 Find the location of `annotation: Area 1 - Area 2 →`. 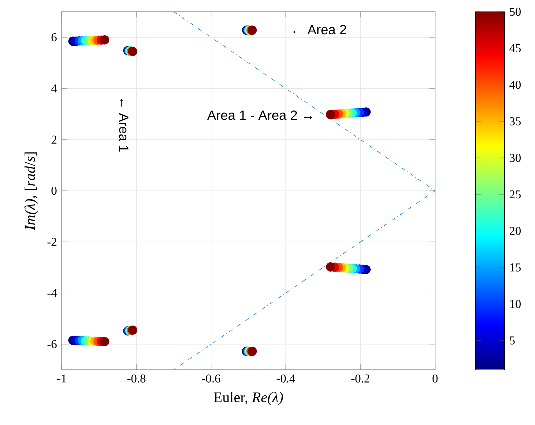

annotation: Area 1 - Area 2 → is located at coordinates (259, 115).